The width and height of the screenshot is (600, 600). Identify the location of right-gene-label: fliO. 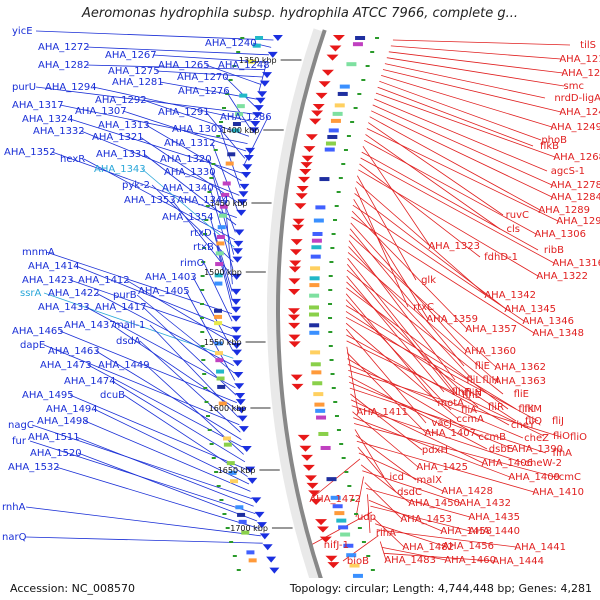
(578, 437).